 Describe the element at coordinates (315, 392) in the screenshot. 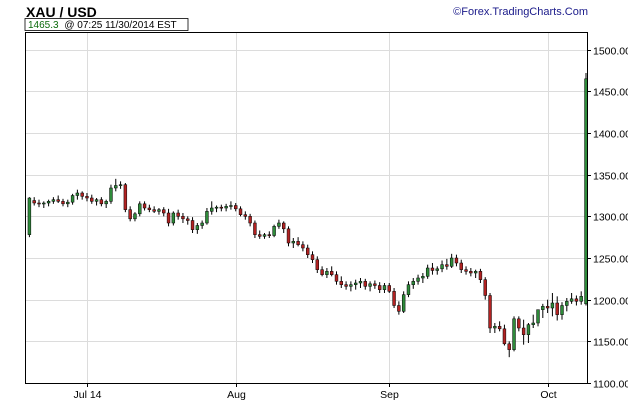

I see `x-axis: Jul 14AugSepOctNov` at that location.